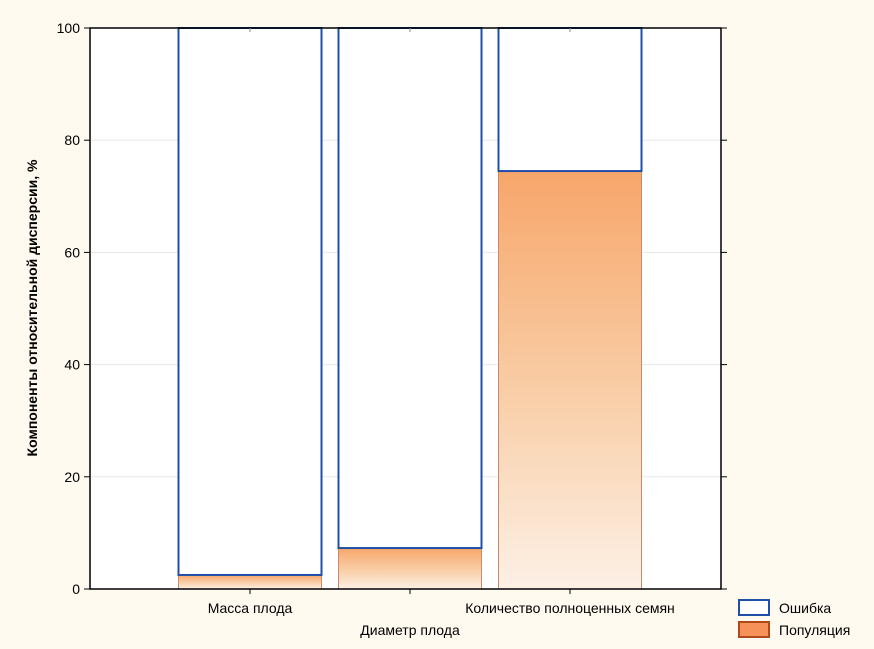  Describe the element at coordinates (72, 252) in the screenshot. I see `y-tick-label: 60` at that location.